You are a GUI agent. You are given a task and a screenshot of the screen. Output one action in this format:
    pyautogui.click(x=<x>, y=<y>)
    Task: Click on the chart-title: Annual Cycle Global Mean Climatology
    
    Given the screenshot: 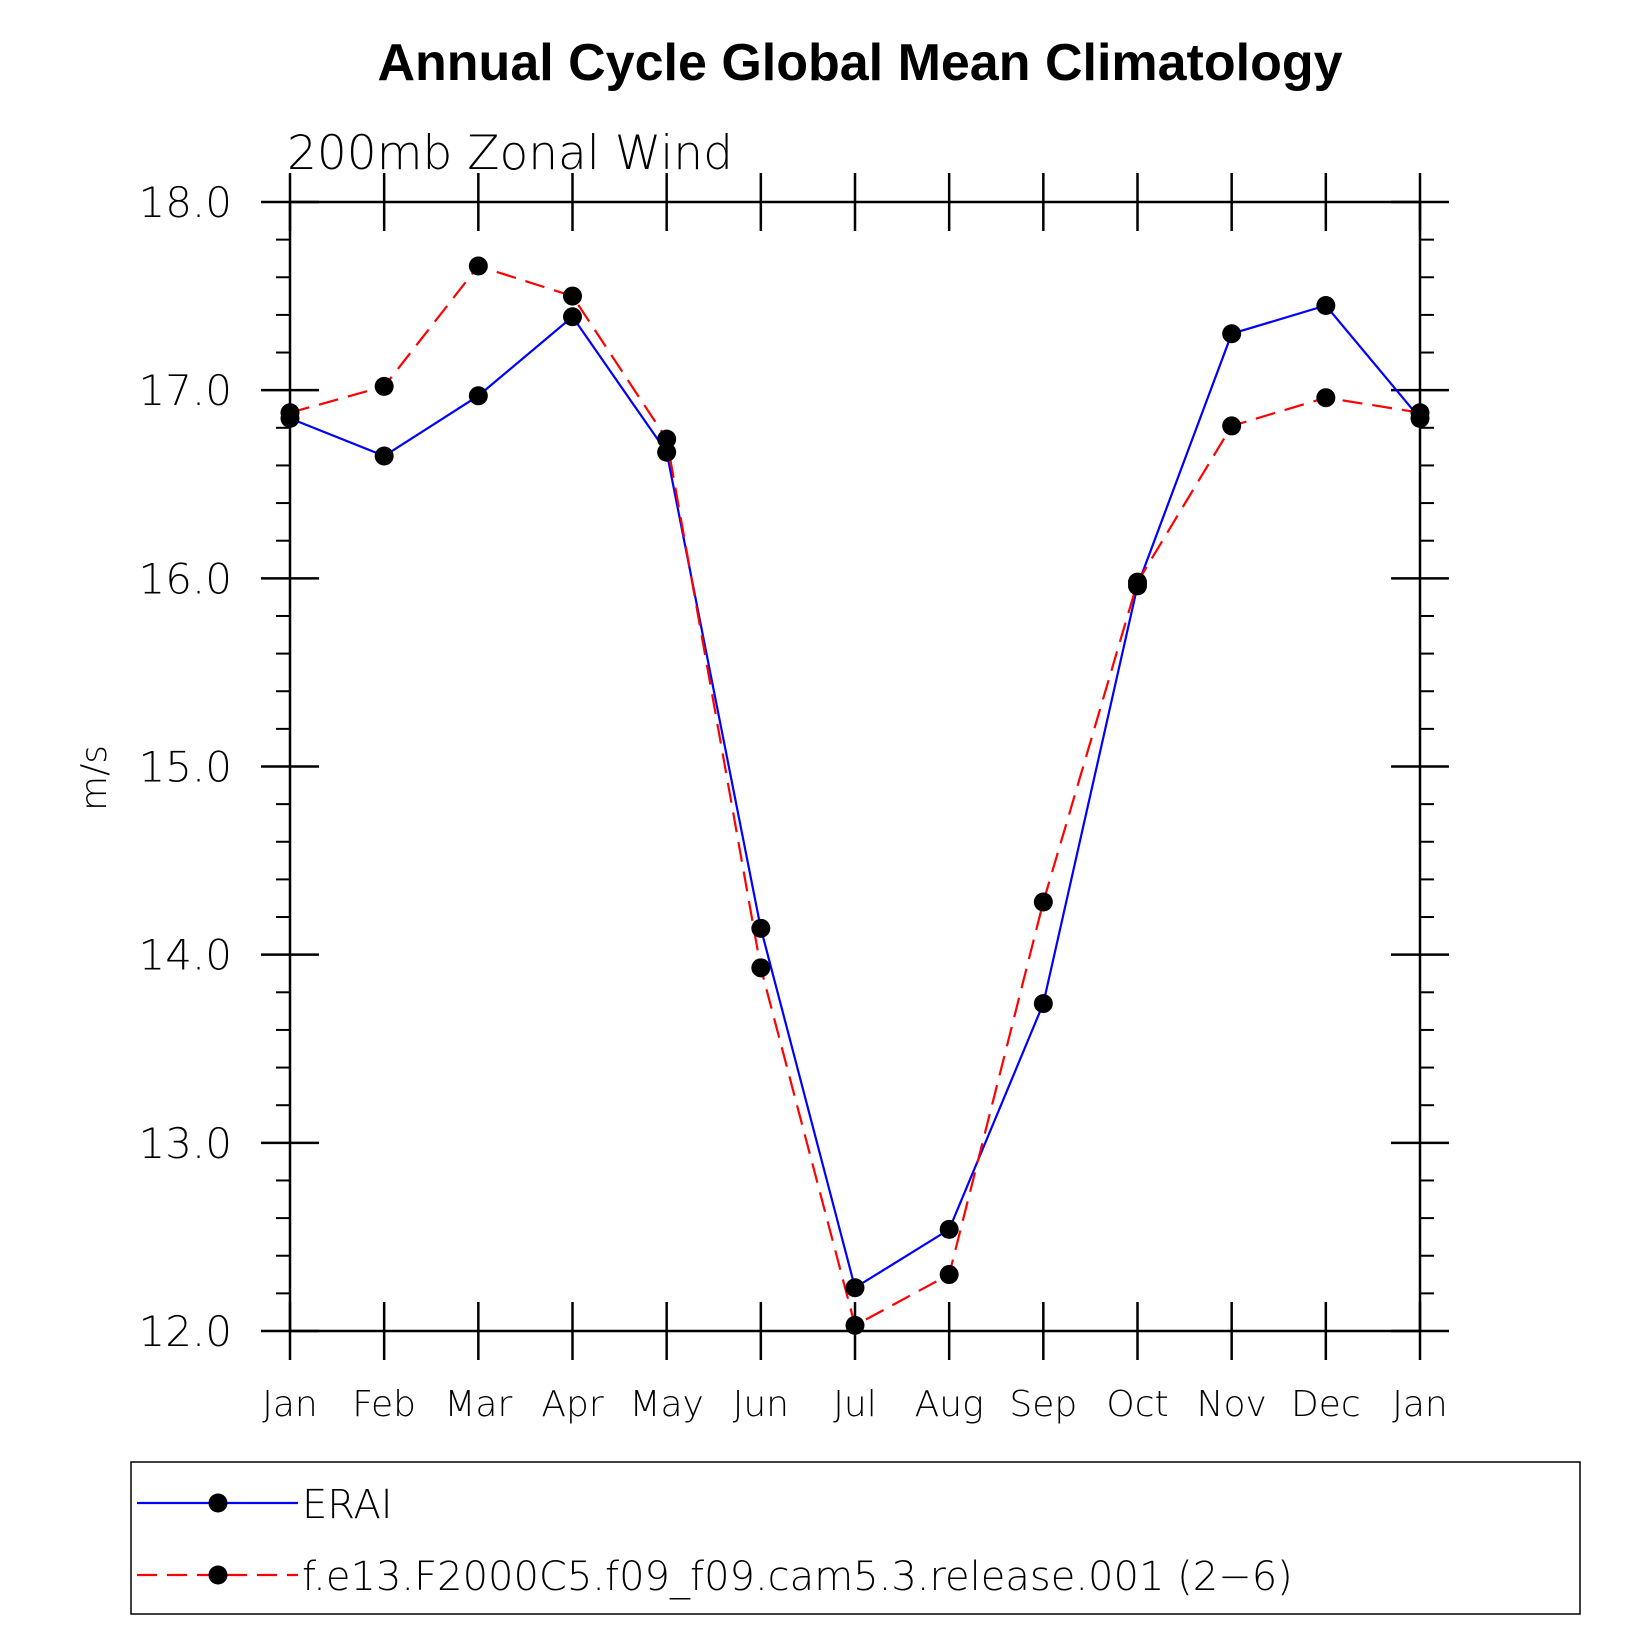 What is the action you would take?
    pyautogui.click(x=859, y=63)
    